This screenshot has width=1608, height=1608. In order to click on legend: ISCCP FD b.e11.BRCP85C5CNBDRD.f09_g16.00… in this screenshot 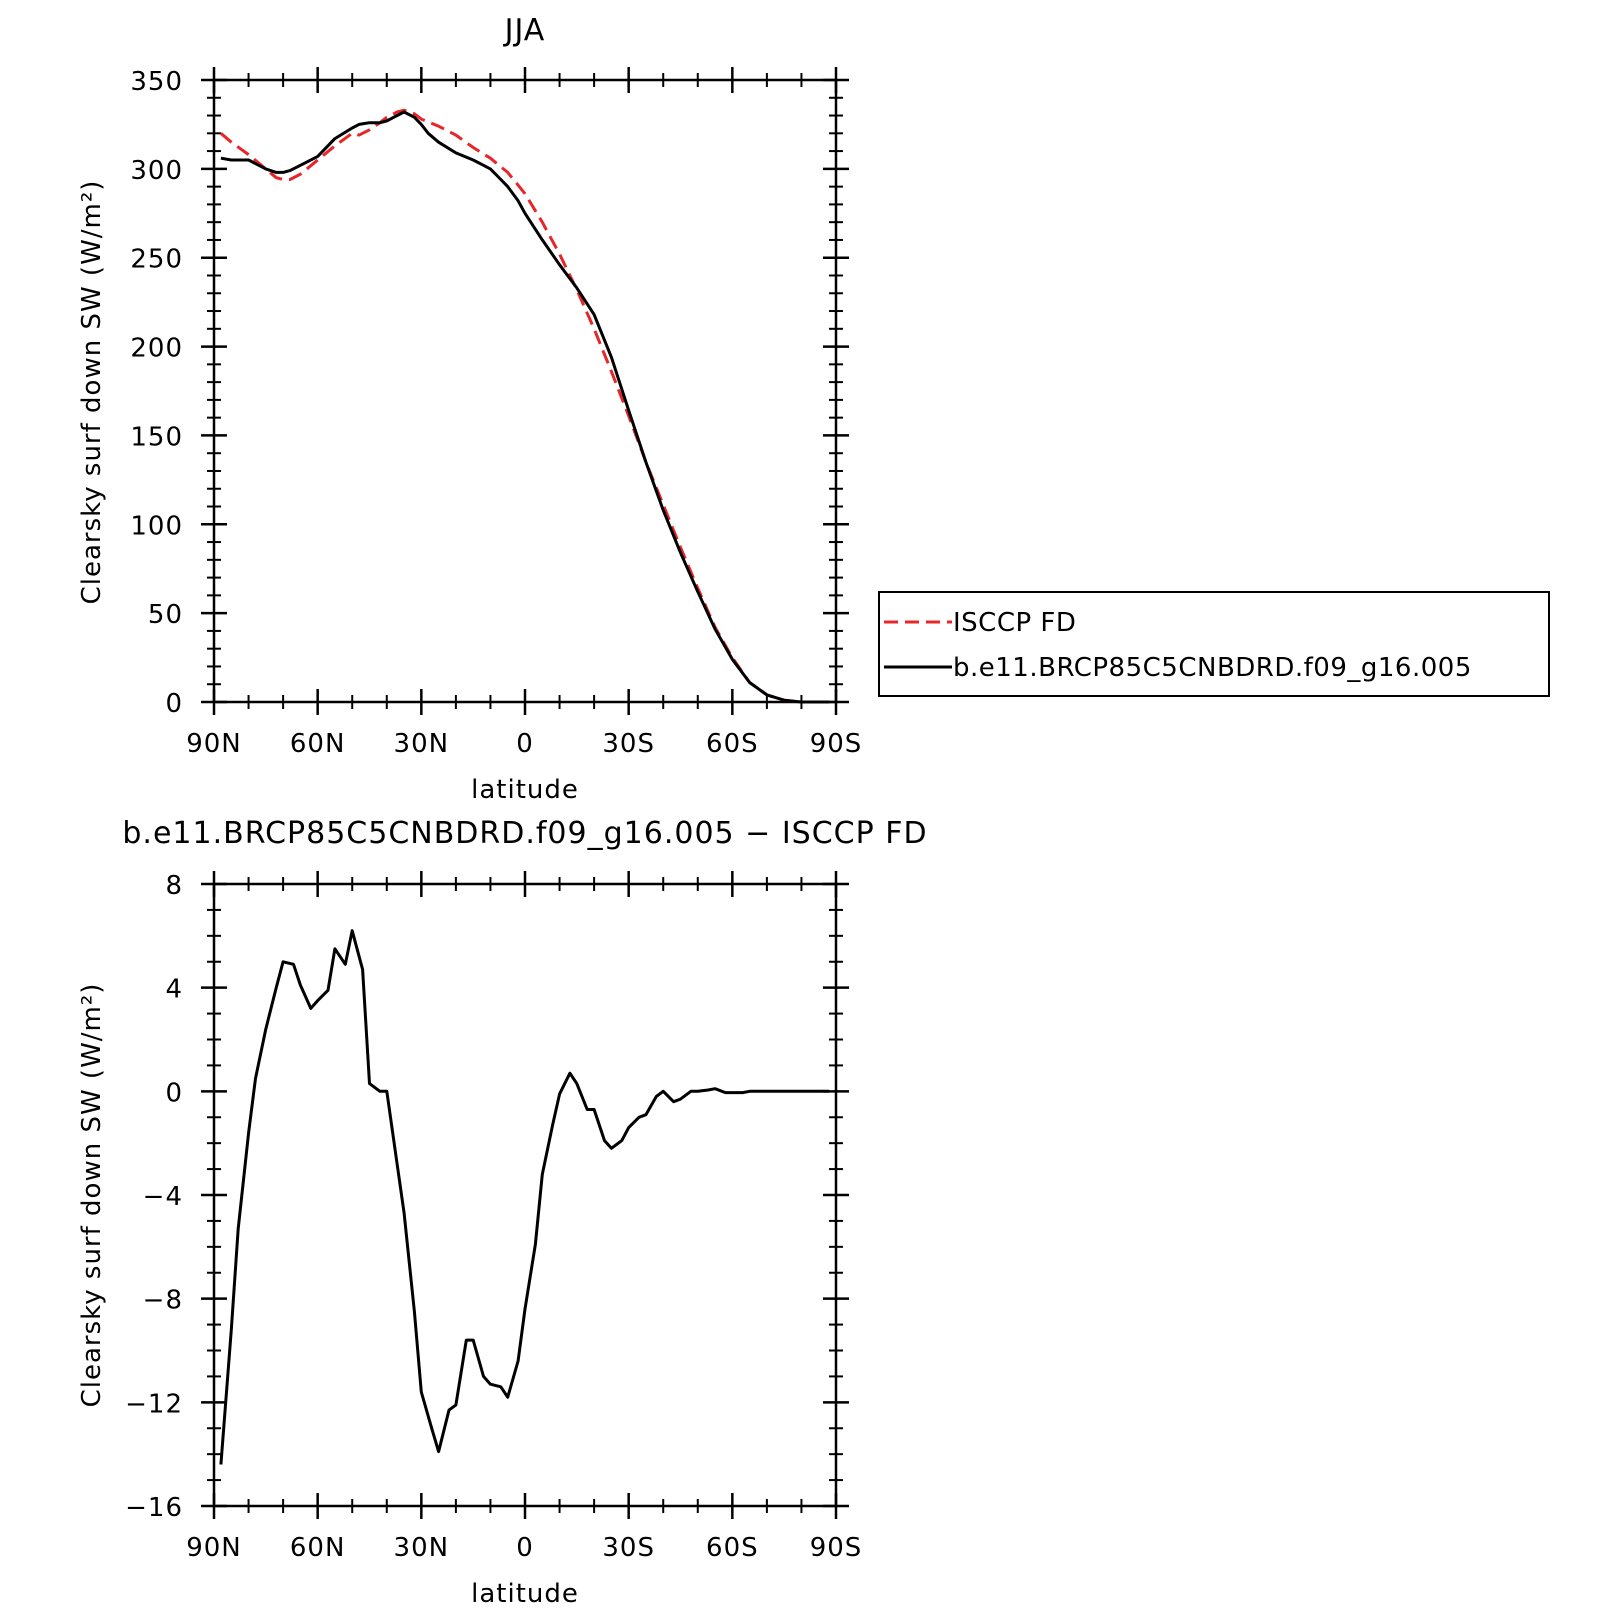, I will do `click(1214, 644)`.